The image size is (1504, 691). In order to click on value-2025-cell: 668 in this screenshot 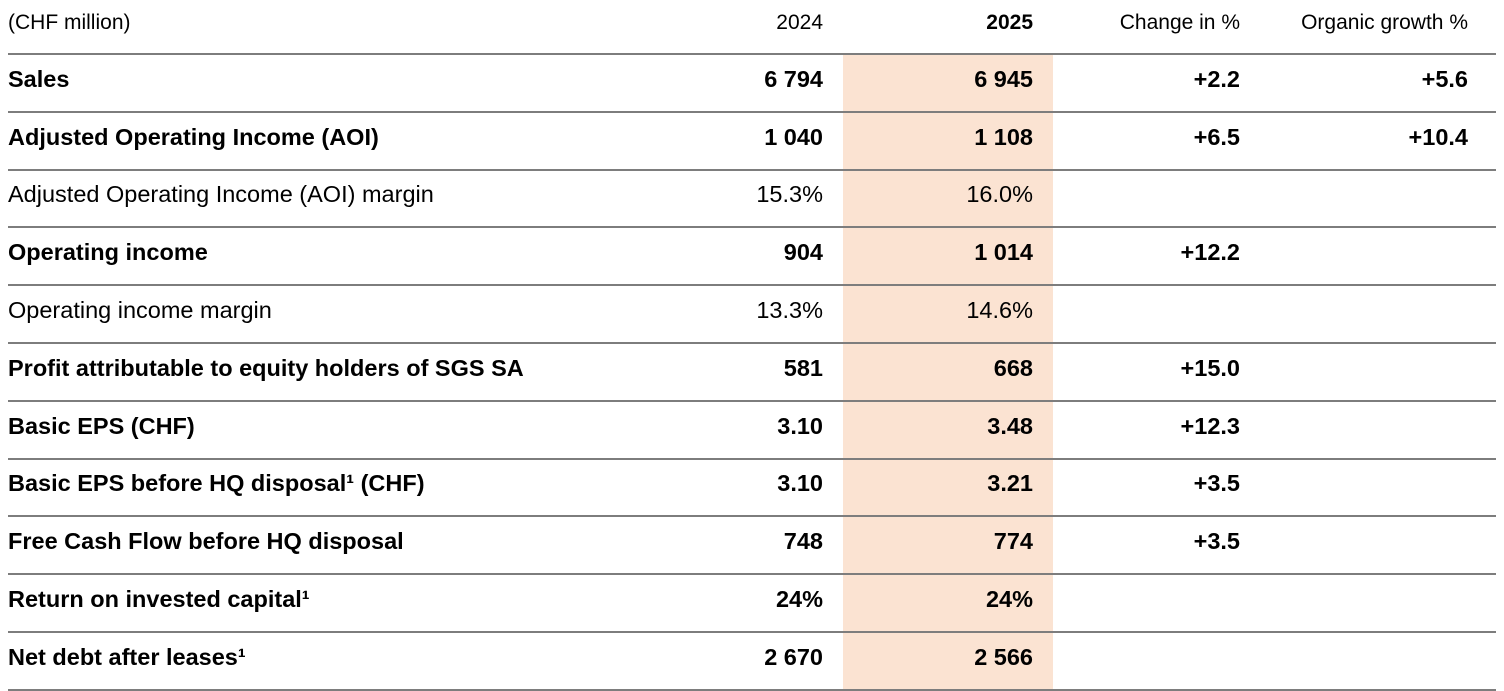, I will do `click(948, 372)`.